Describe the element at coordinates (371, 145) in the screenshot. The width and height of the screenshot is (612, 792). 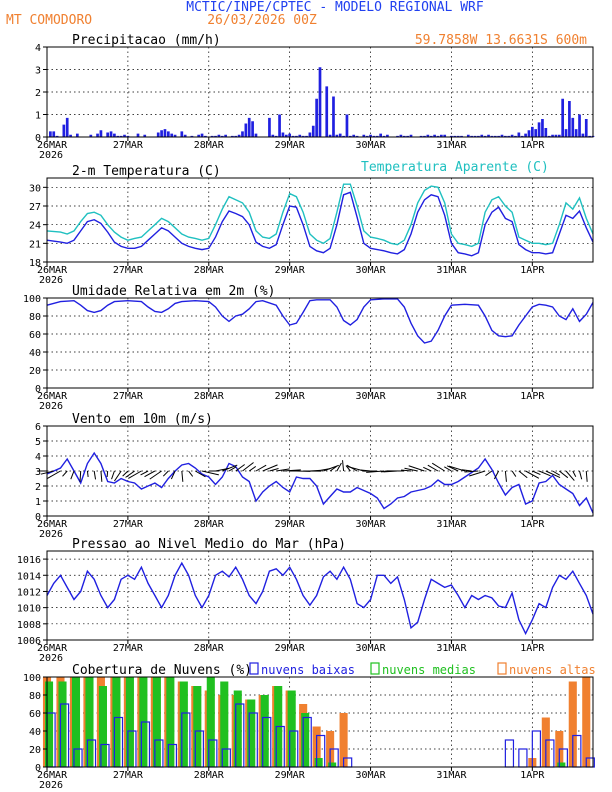
I see `x-tick-label: 30MAR` at that location.